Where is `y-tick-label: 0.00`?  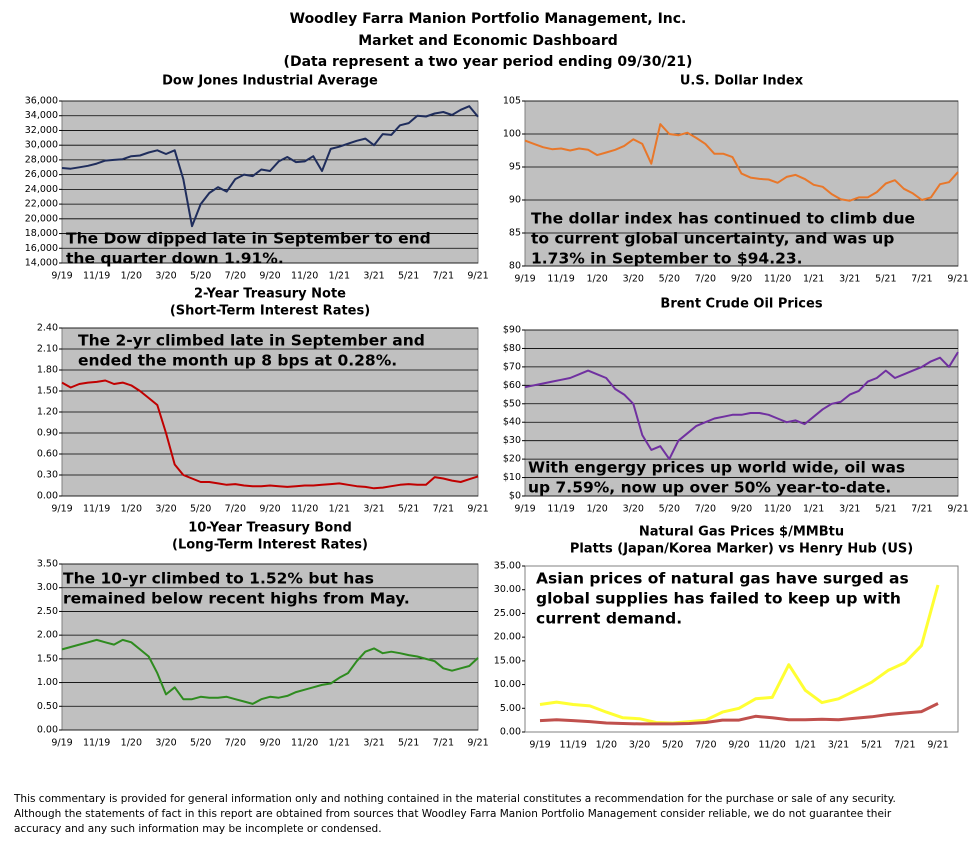
y-tick-label: 0.00 is located at coordinates (510, 732).